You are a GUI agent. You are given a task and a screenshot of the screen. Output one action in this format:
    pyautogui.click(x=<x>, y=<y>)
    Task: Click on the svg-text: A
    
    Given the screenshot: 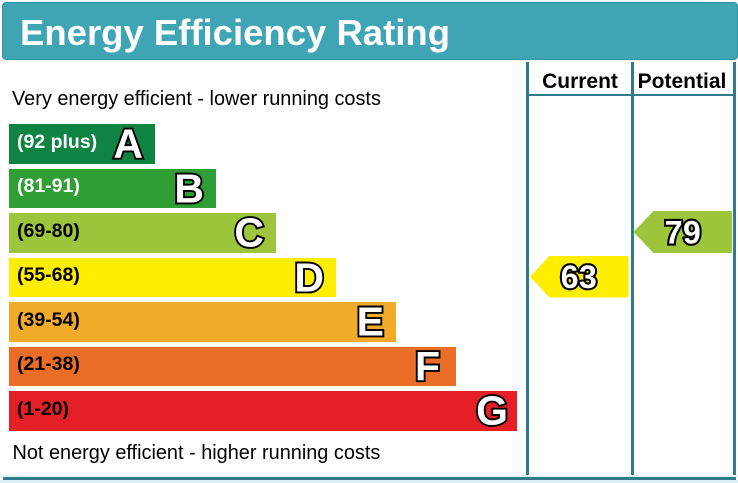 What is the action you would take?
    pyautogui.click(x=128, y=144)
    